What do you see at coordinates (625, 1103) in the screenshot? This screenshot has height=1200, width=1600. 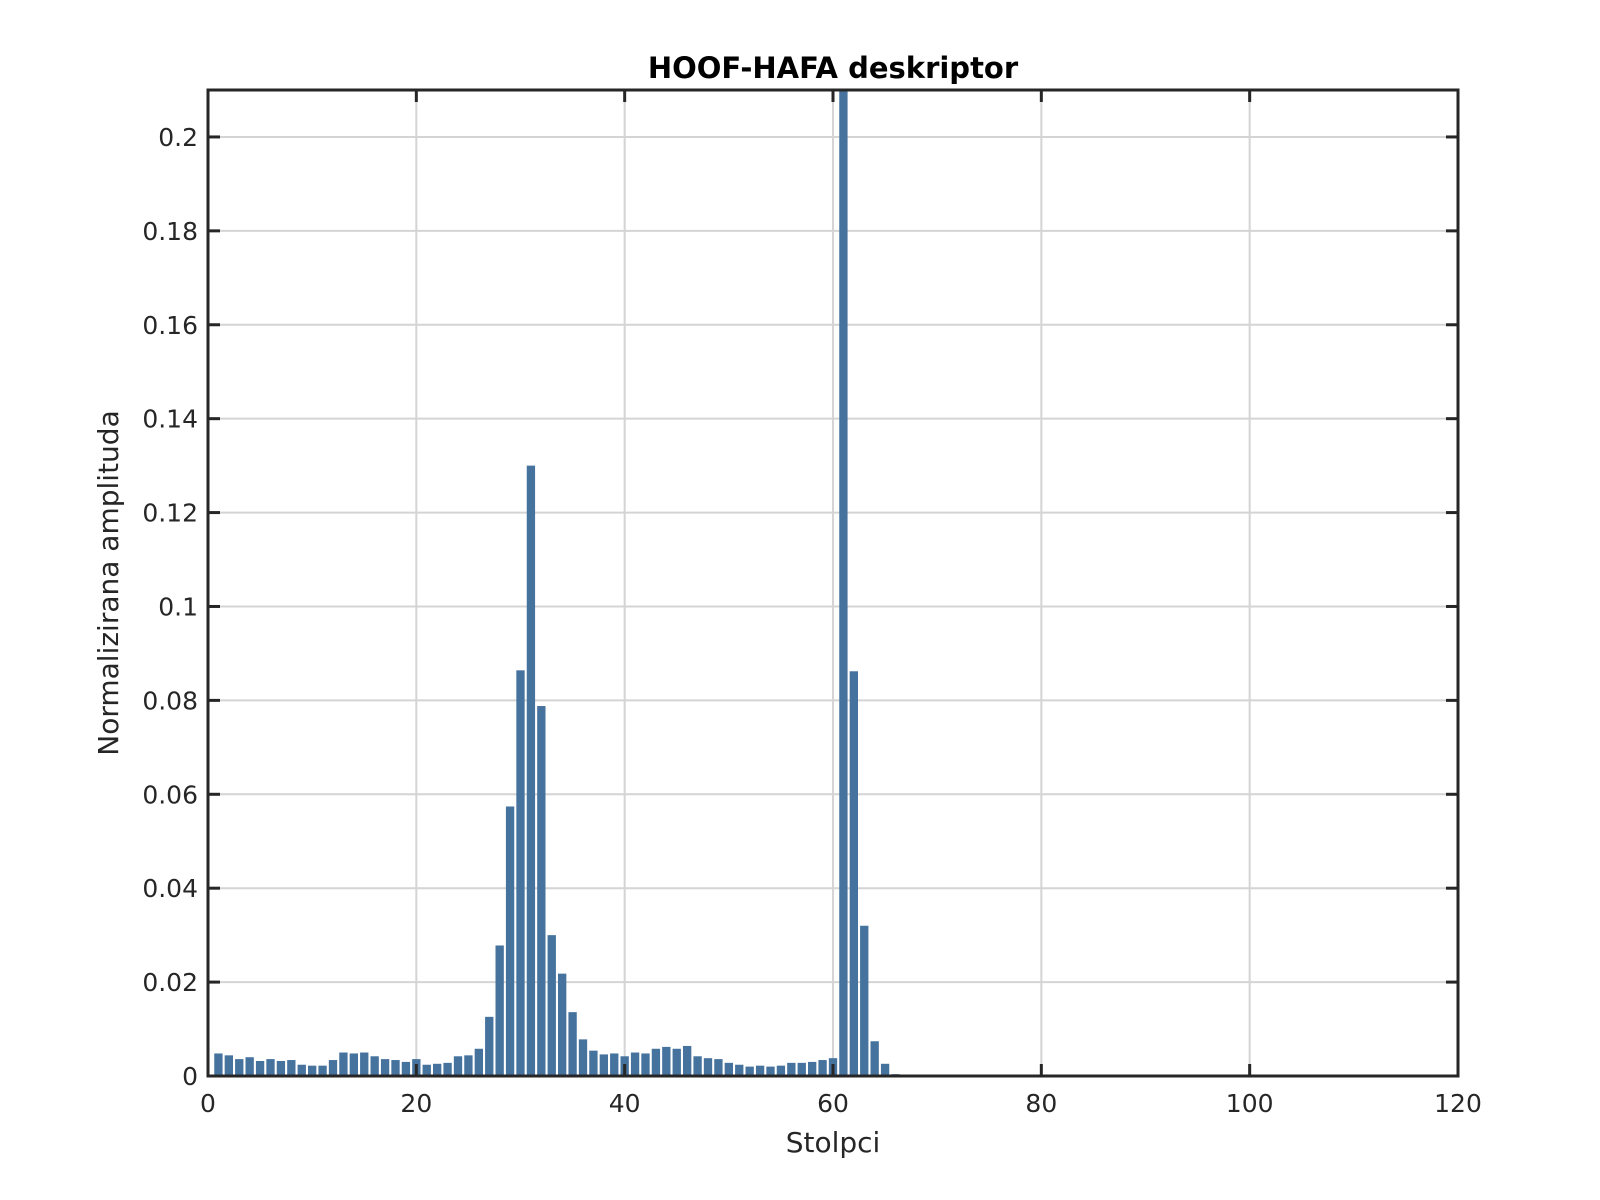 I see `x-tick-label: 40` at bounding box center [625, 1103].